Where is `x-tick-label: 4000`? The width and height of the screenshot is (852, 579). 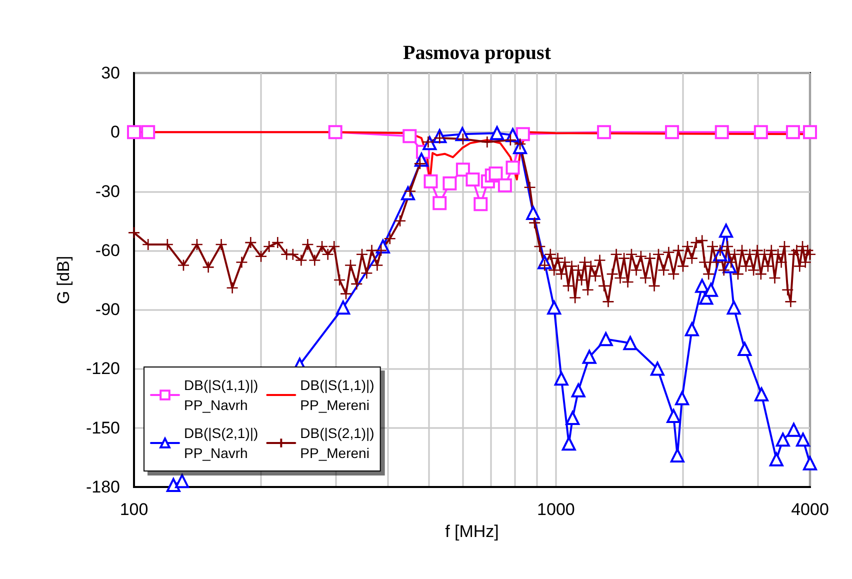
x-tick-label: 4000 is located at coordinates (810, 509).